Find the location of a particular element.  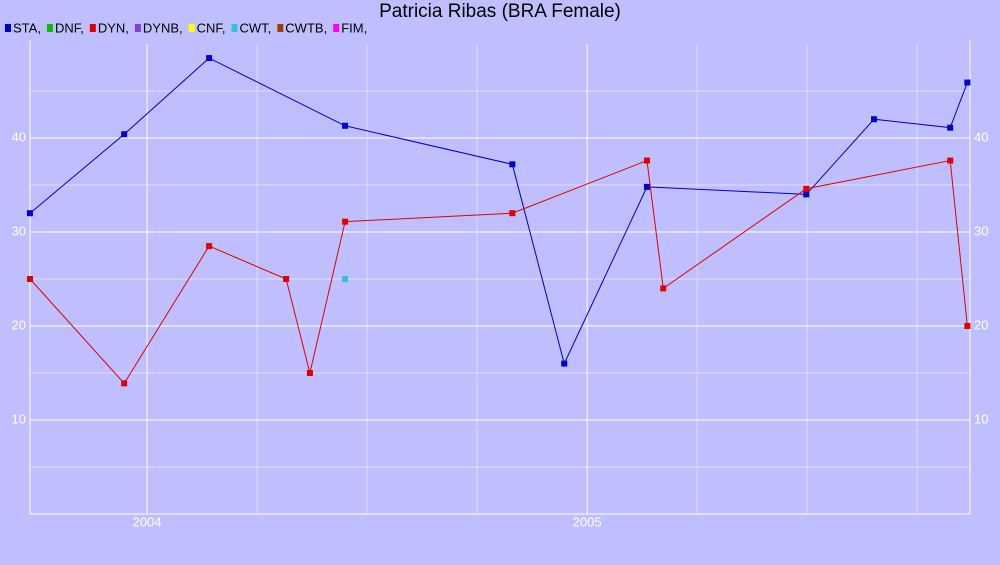

legend-label: STA, is located at coordinates (27, 27).